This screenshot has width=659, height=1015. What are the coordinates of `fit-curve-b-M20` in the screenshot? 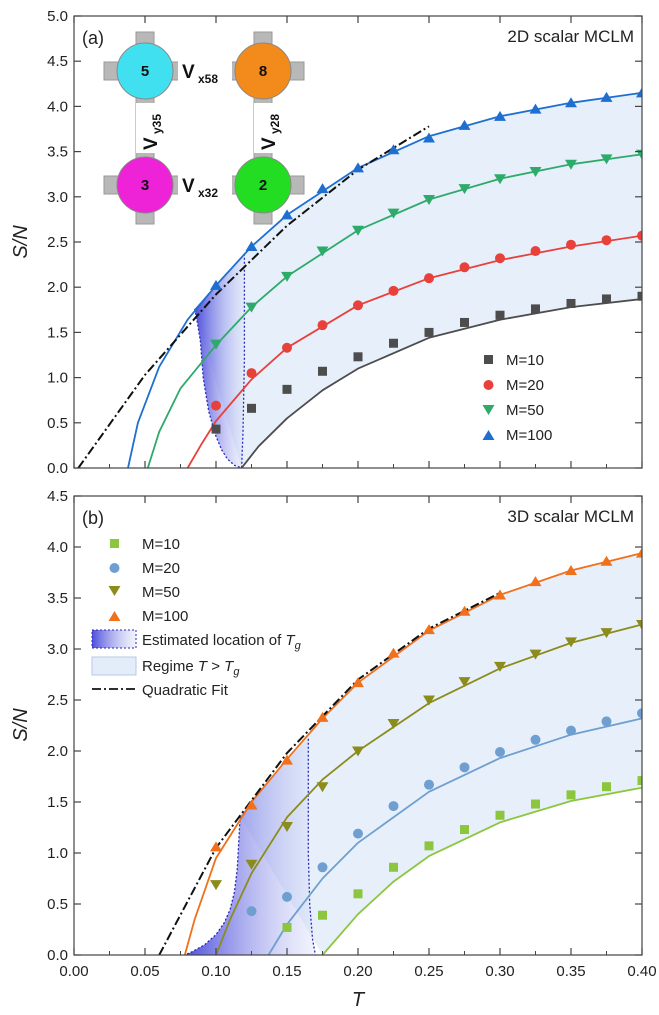 It's located at (454, 836).